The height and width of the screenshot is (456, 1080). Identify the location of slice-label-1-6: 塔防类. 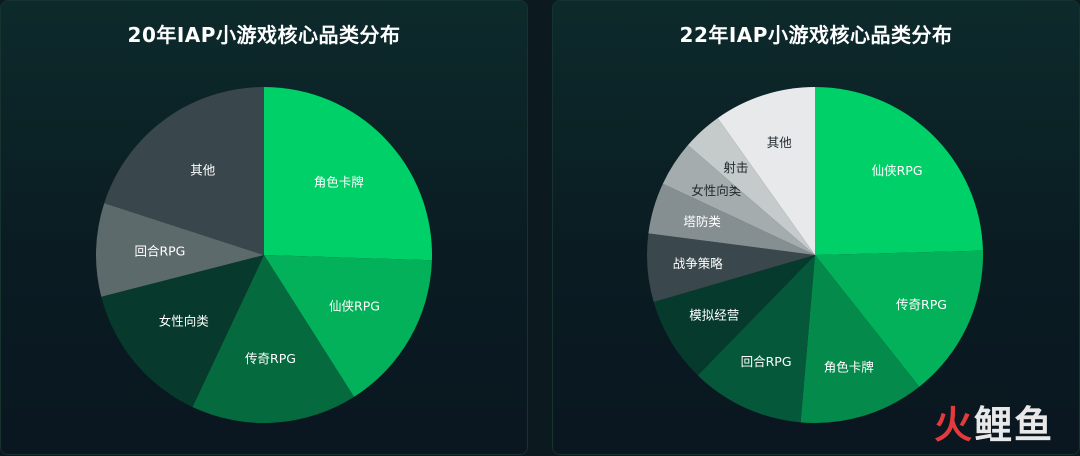
(702, 221).